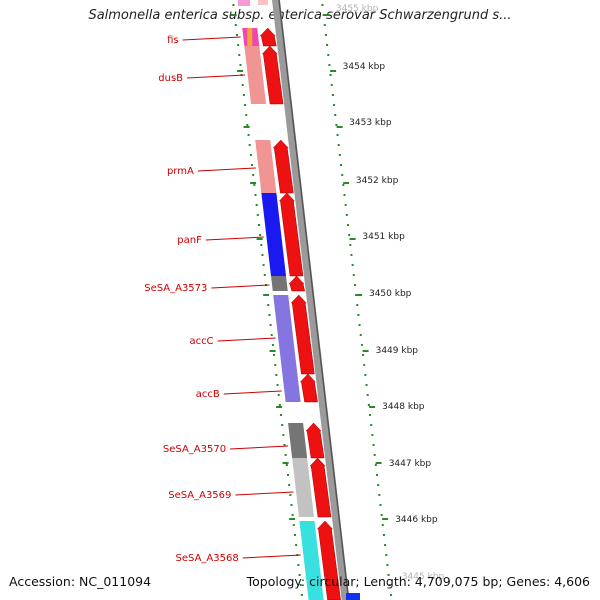 This screenshot has height=600, width=600. What do you see at coordinates (291, 388) in the screenshot?
I see `gene-box-accb` at bounding box center [291, 388].